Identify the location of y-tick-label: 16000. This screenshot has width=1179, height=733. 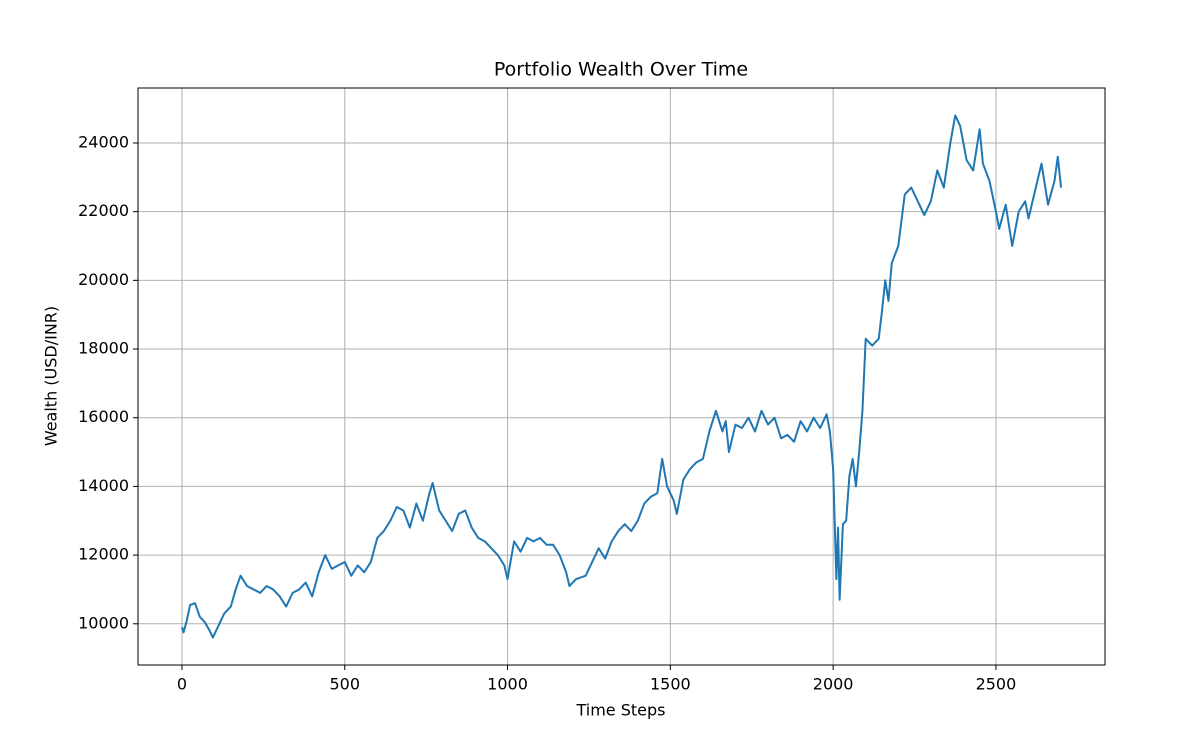
(103, 416).